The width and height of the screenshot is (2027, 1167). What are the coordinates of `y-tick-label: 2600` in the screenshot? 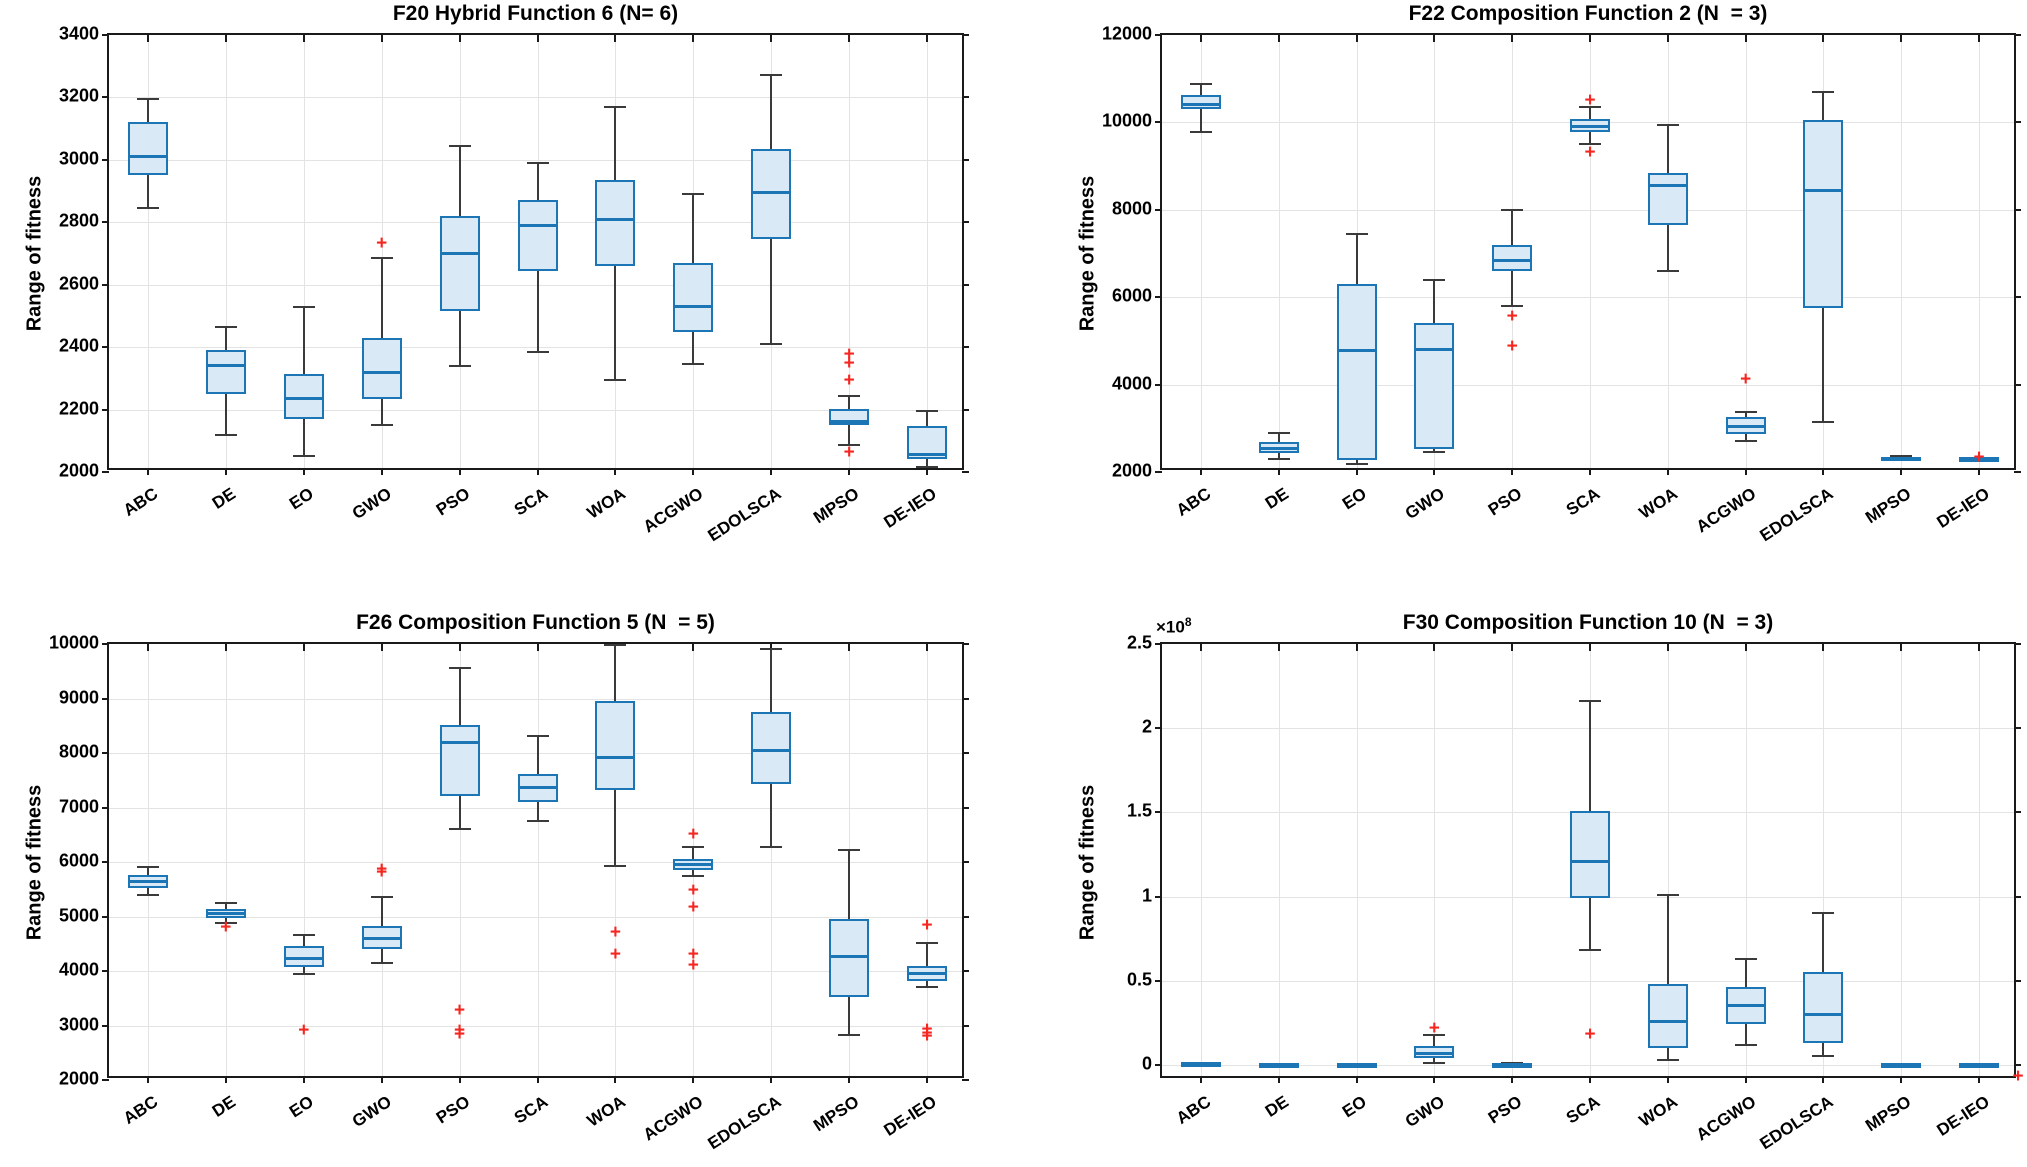 It's located at (78, 283).